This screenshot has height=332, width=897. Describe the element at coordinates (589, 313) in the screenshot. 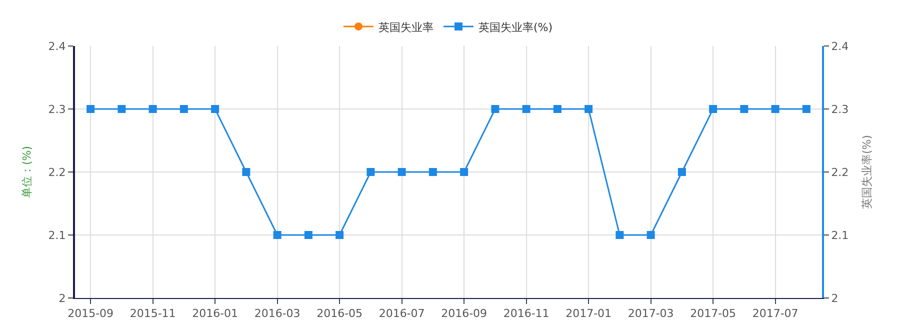

I see `x-tick-label: 2017-01` at that location.